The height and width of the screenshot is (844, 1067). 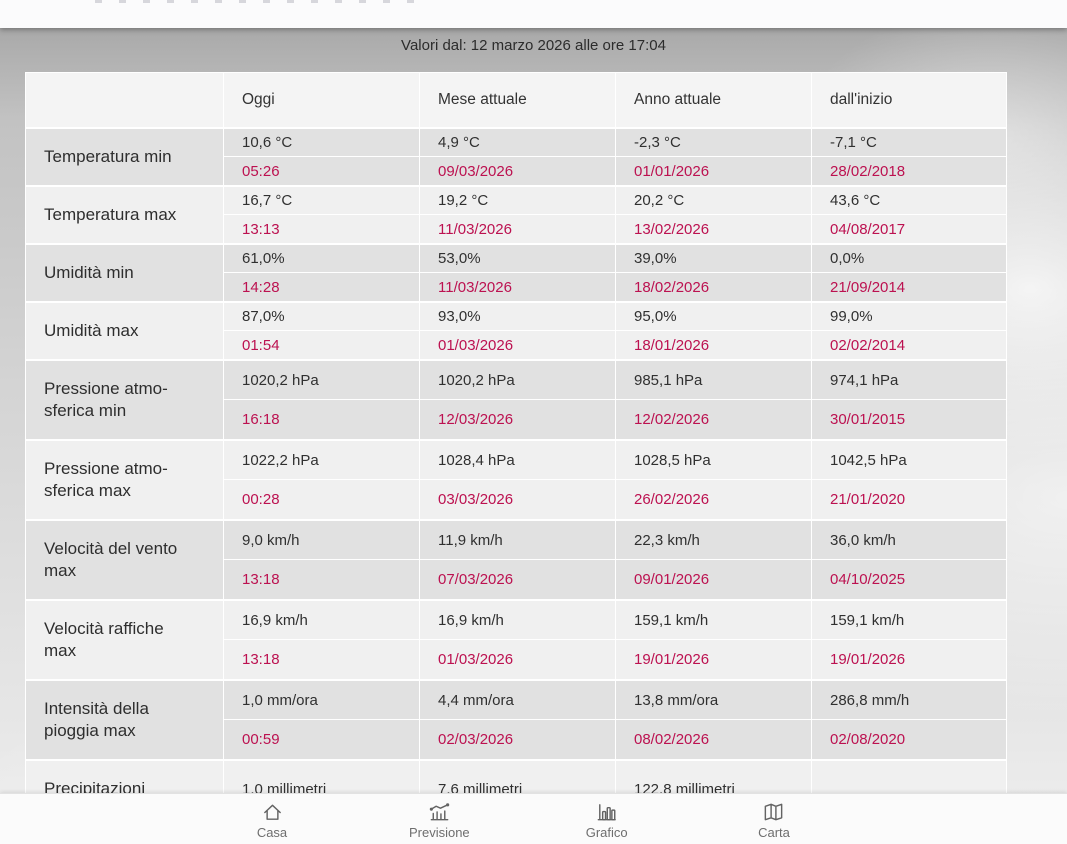 What do you see at coordinates (909, 540) in the screenshot?
I see `value-cell: 36,0 km/h` at bounding box center [909, 540].